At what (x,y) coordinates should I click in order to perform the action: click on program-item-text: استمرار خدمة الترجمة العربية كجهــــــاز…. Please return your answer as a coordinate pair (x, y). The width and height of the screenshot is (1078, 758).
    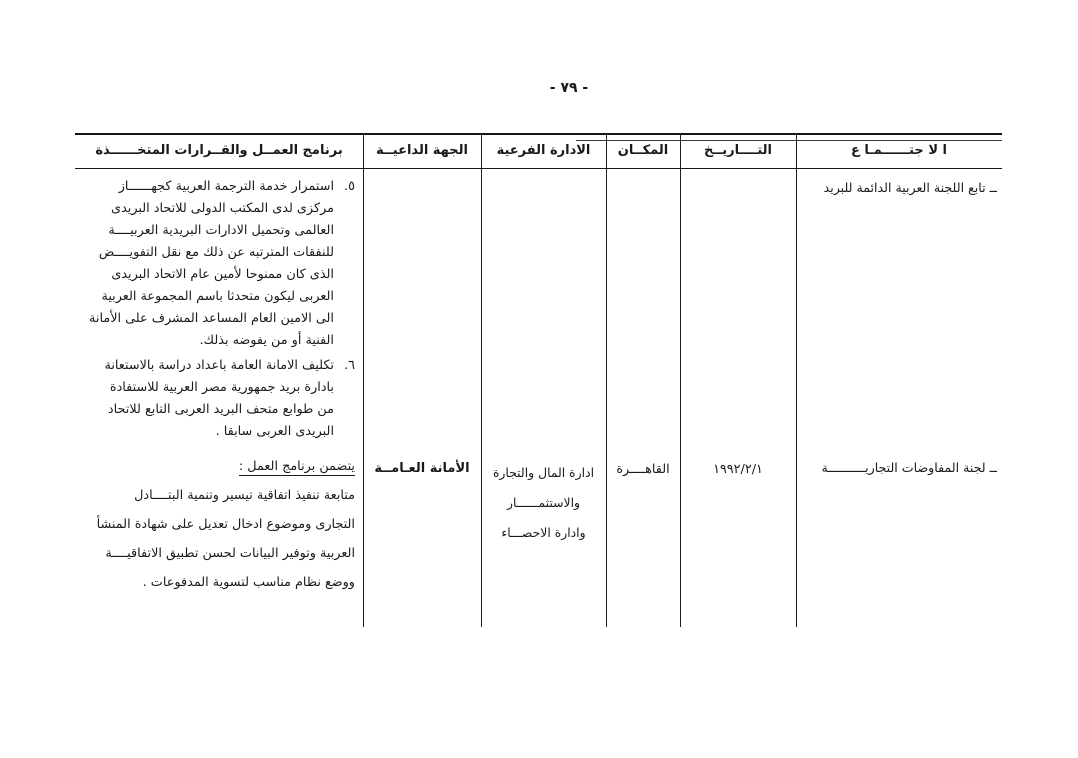
    Looking at the image, I should click on (211, 263).